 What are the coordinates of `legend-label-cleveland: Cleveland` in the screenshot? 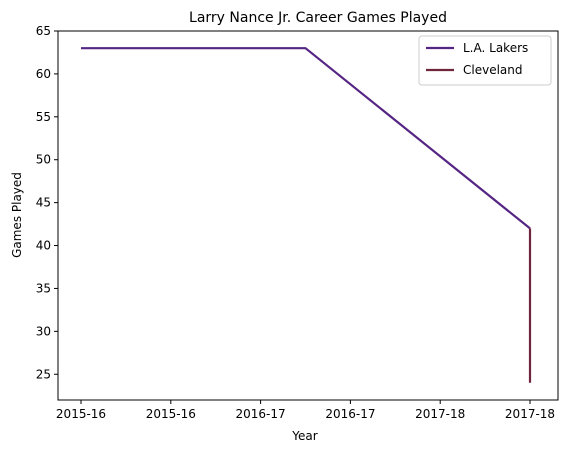 It's located at (493, 70).